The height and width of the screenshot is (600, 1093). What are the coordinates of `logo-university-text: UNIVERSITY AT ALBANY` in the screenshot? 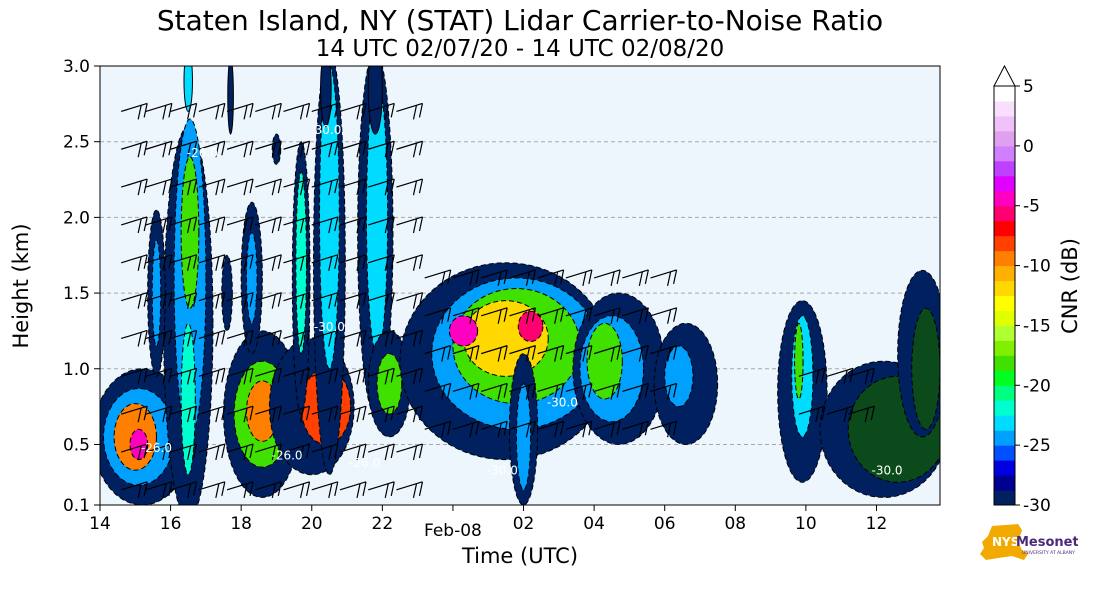 It's located at (1048, 553).